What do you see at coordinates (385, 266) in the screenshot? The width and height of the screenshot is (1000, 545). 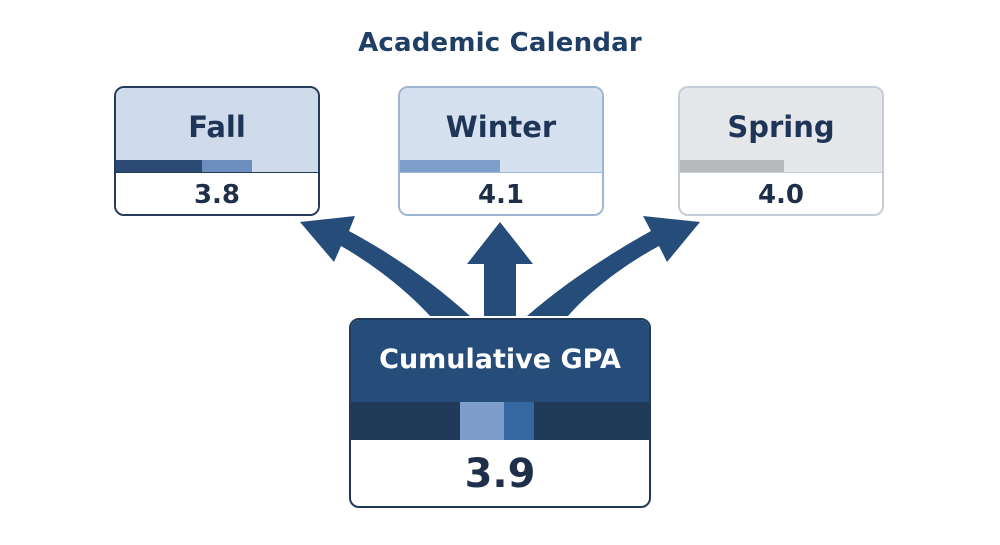 I see `arrow-to-fall` at bounding box center [385, 266].